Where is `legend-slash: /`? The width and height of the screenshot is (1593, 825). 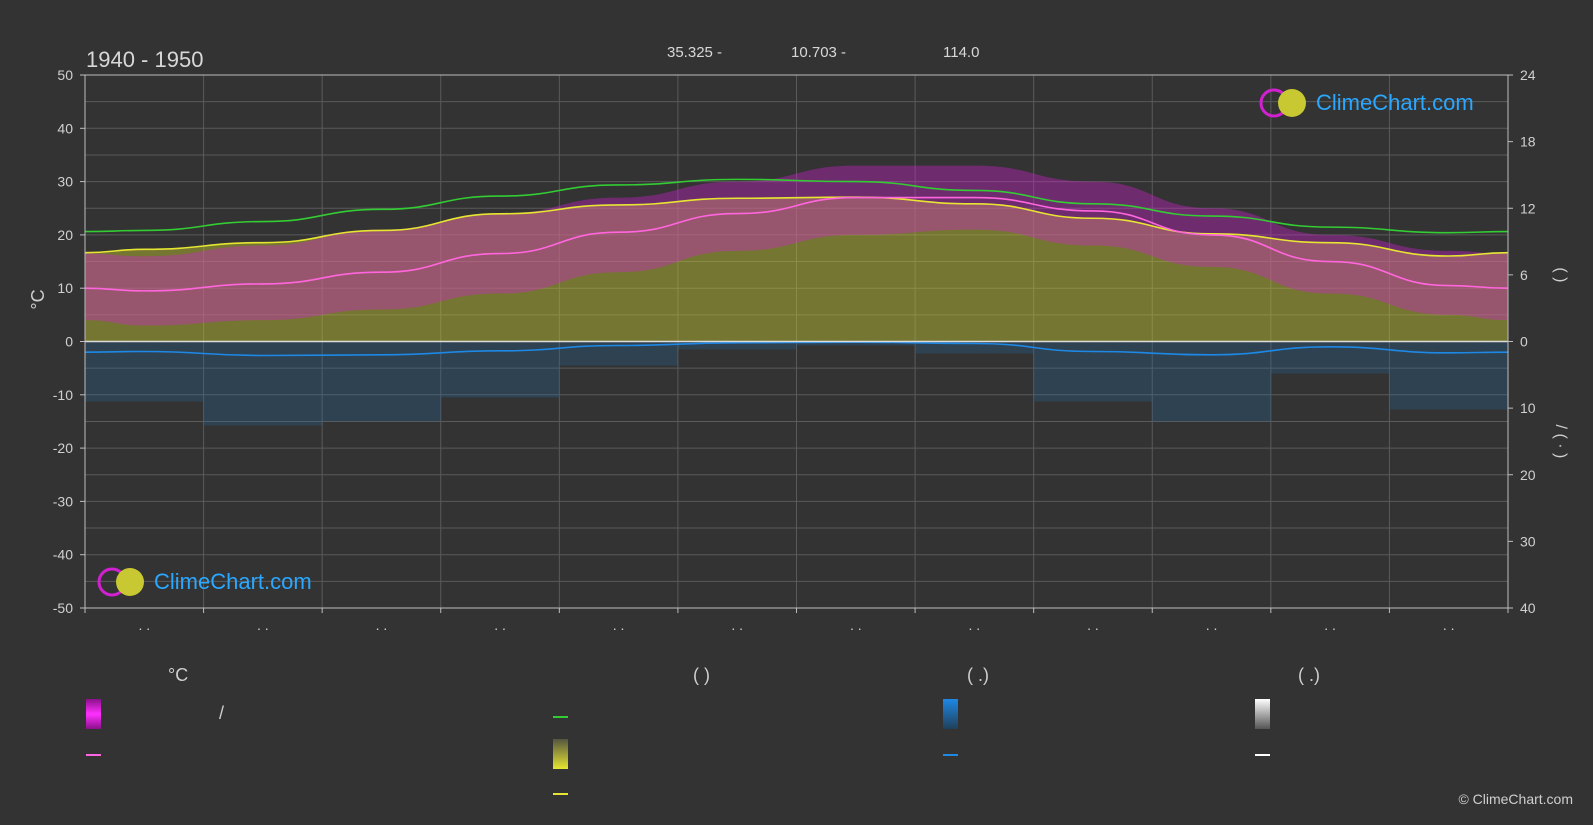
legend-slash: / is located at coordinates (222, 713).